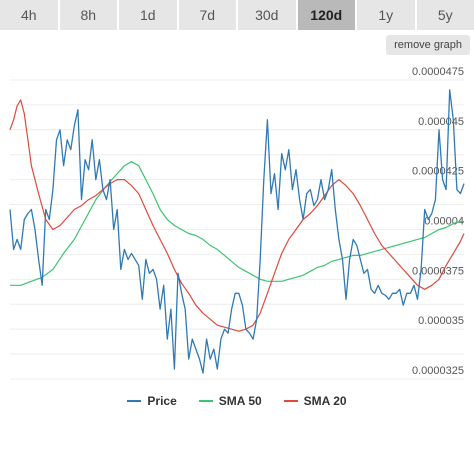  I want to click on tab-120d: 120d, so click(326, 15).